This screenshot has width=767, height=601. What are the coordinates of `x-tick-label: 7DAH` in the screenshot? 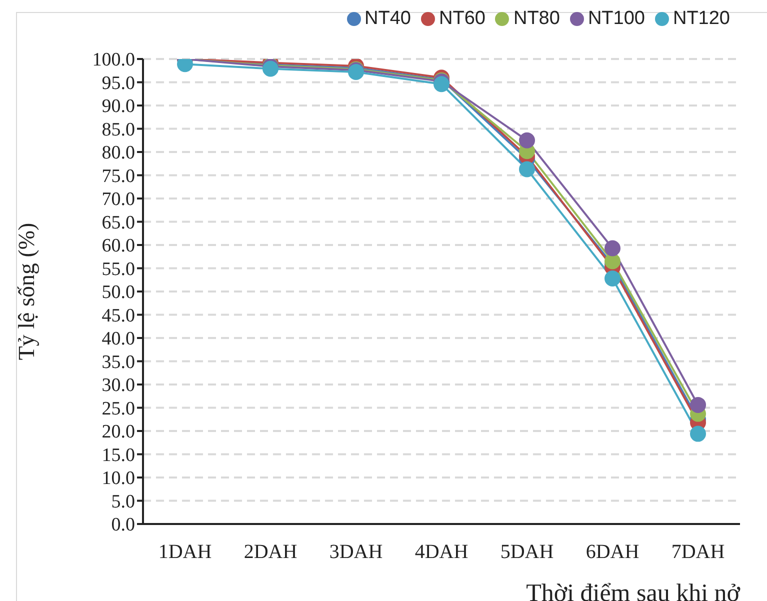 It's located at (698, 552).